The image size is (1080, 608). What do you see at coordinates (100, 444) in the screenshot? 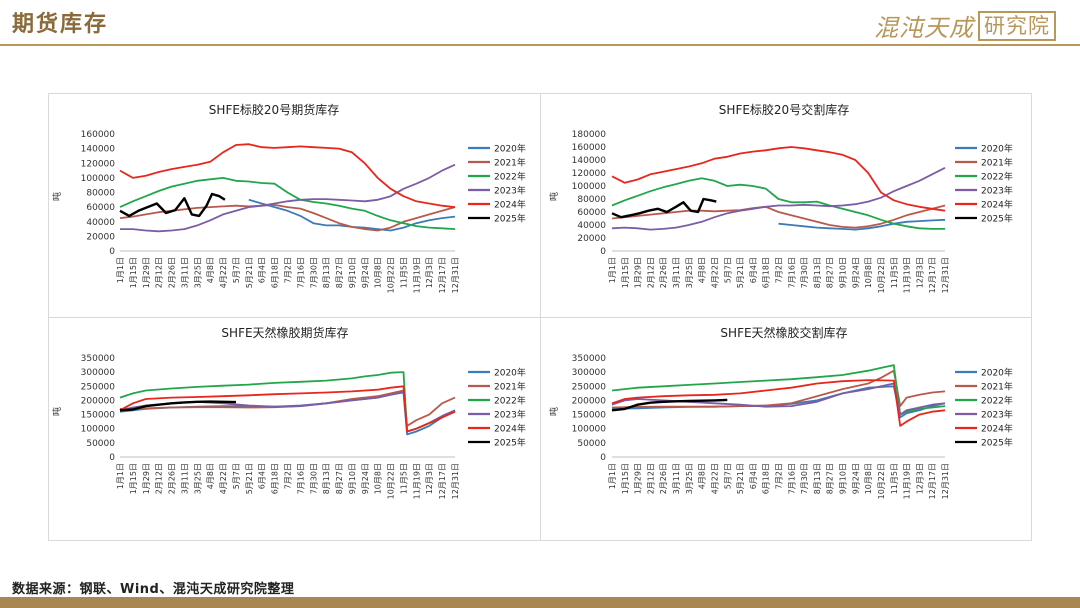
I see `y-tick-label: 50000` at bounding box center [100, 444].